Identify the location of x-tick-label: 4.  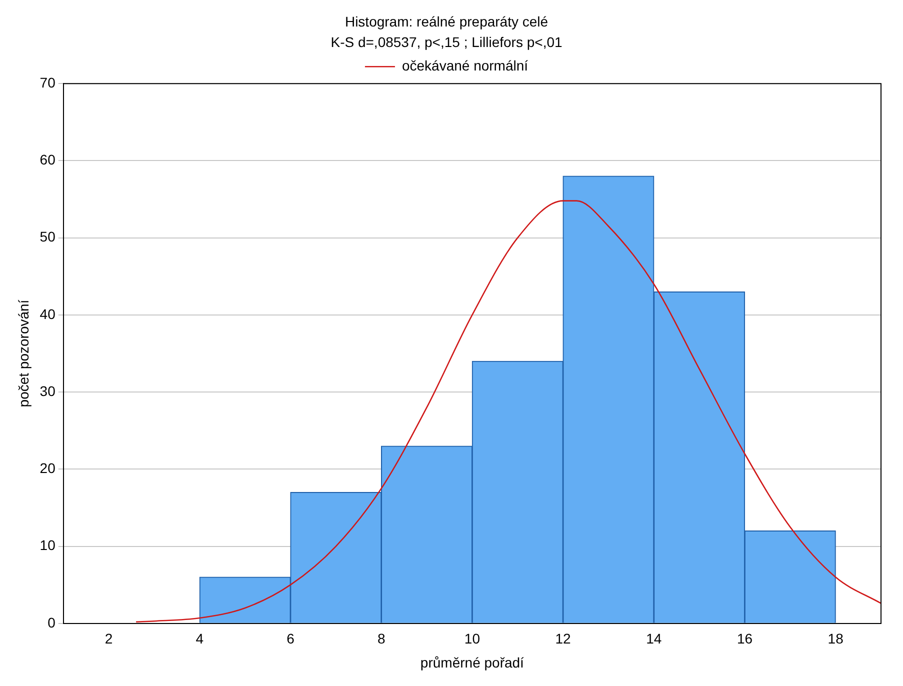
(200, 638).